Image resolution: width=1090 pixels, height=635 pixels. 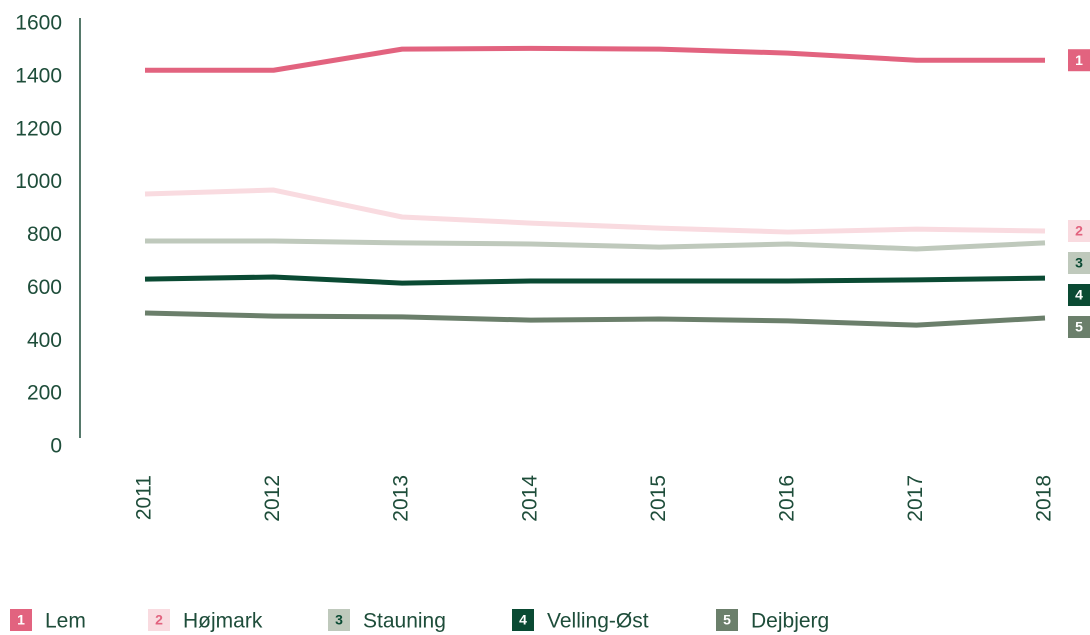 I want to click on legend-label: Højmark, so click(x=223, y=621).